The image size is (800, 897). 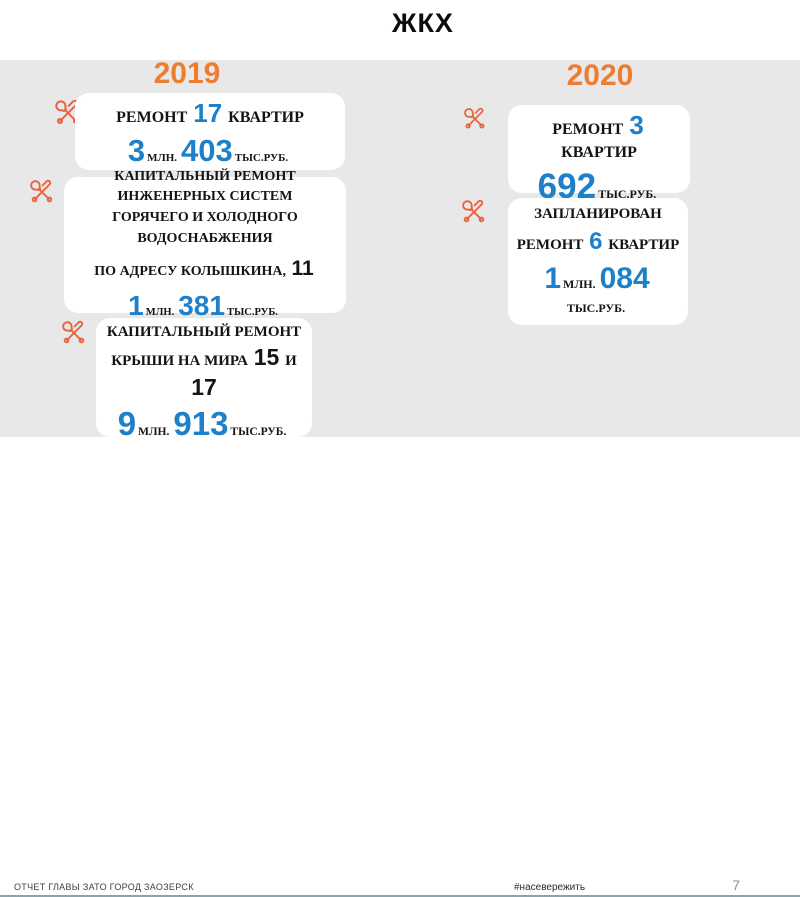 I want to click on text-segment: 6, so click(x=596, y=242).